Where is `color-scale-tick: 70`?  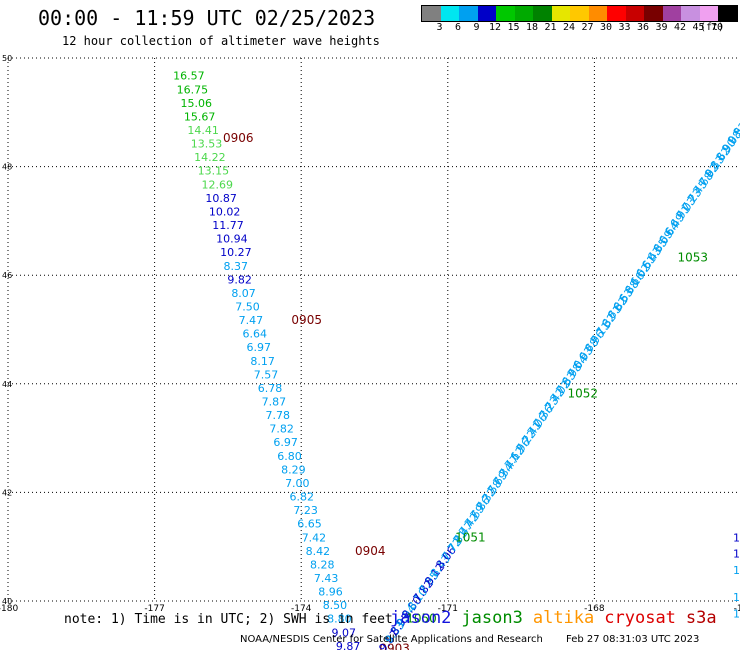 color-scale-tick: 70 is located at coordinates (717, 27).